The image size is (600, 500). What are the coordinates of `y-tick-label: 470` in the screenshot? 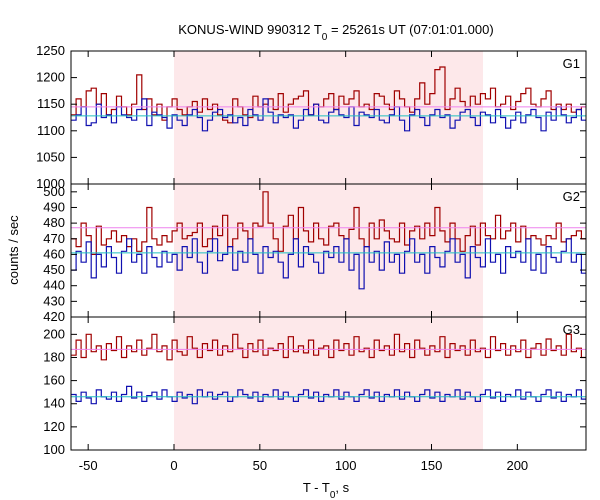 It's located at (54, 238).